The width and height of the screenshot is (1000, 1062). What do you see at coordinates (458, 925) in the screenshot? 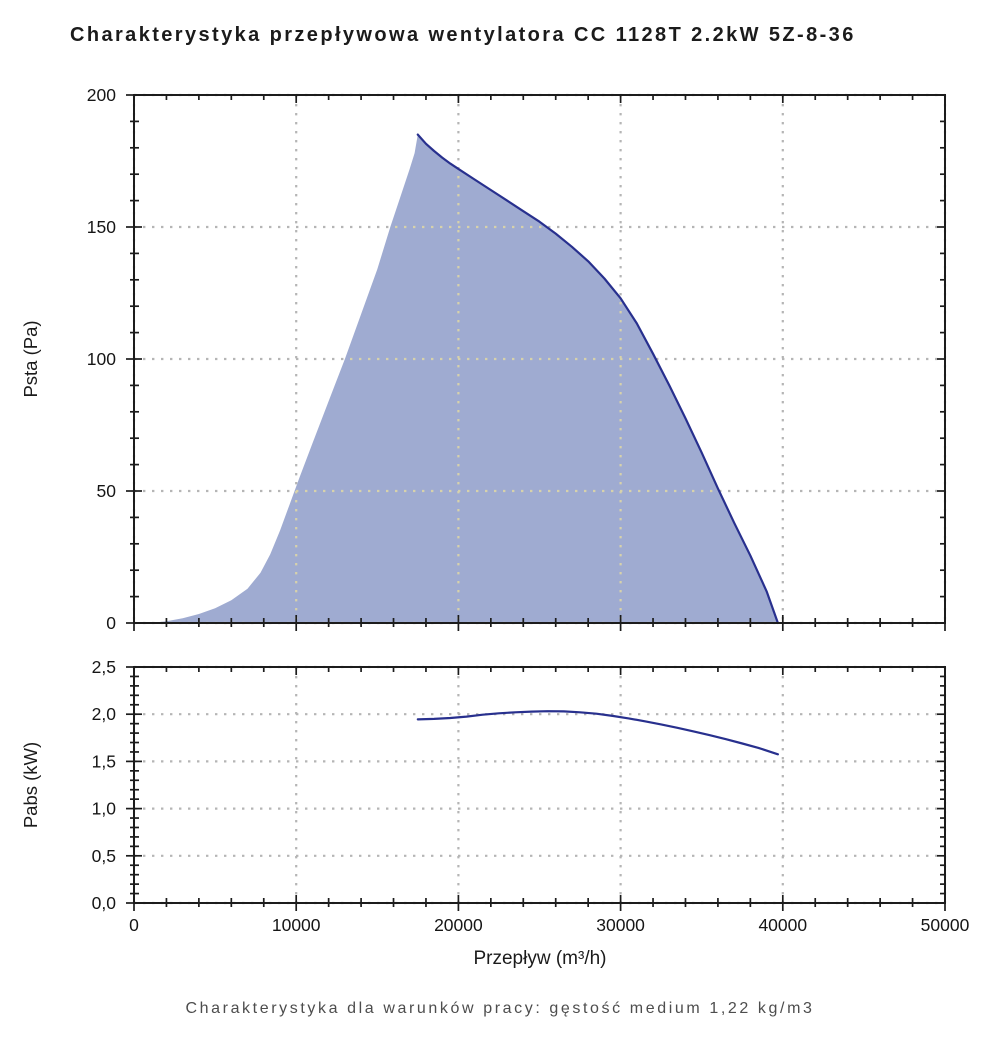
I see `svg-text: 20000` at bounding box center [458, 925].